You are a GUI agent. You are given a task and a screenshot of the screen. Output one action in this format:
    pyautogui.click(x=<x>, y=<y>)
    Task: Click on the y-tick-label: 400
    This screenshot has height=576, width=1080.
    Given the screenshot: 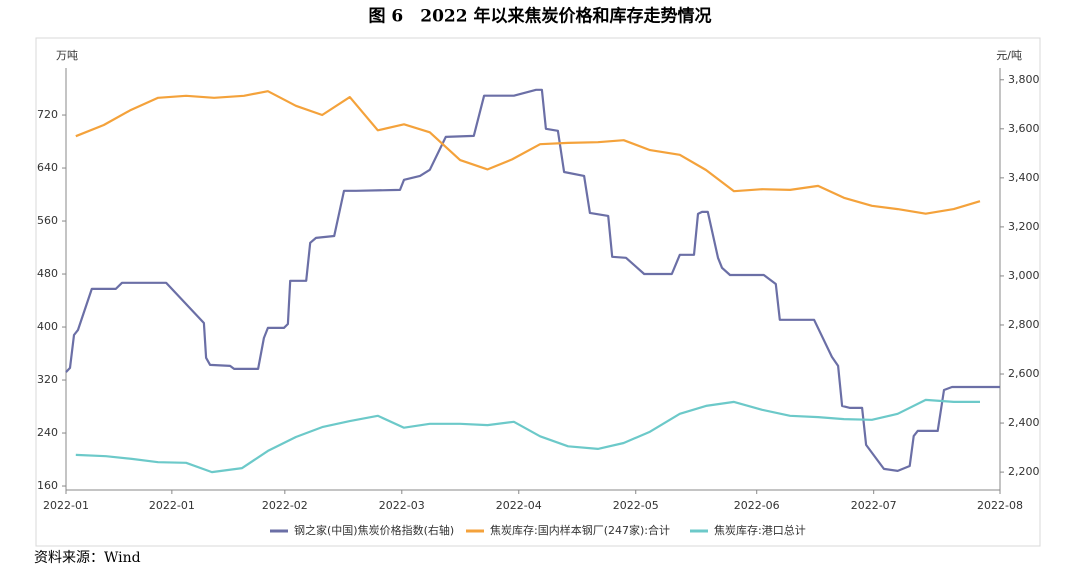 What is the action you would take?
    pyautogui.click(x=47, y=326)
    